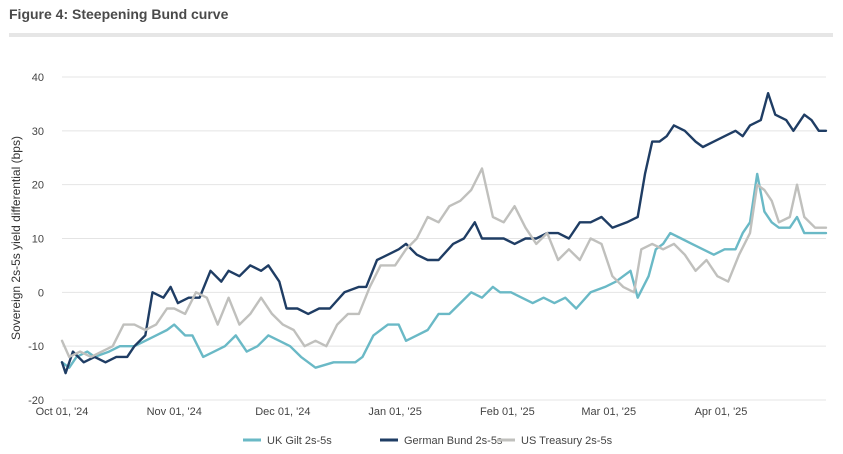 Image resolution: width=843 pixels, height=454 pixels. What do you see at coordinates (41, 293) in the screenshot?
I see `y-tick-label: 0` at bounding box center [41, 293].